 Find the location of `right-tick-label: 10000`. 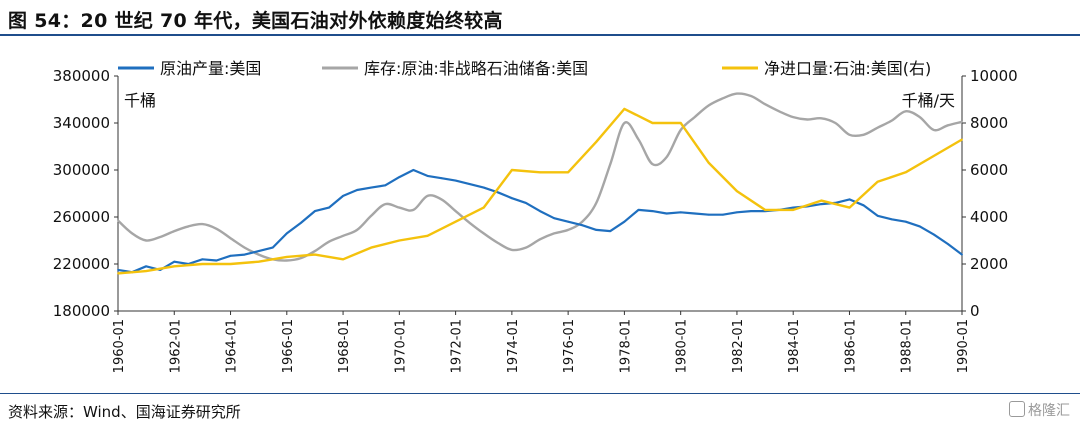

right-tick-label: 10000 is located at coordinates (994, 76).